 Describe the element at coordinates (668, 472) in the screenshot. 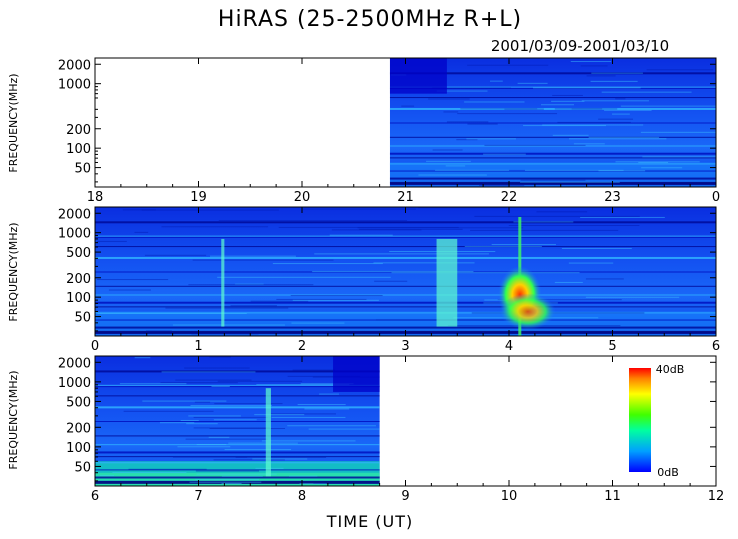

I see `colorbar-min-label: 0dB` at that location.